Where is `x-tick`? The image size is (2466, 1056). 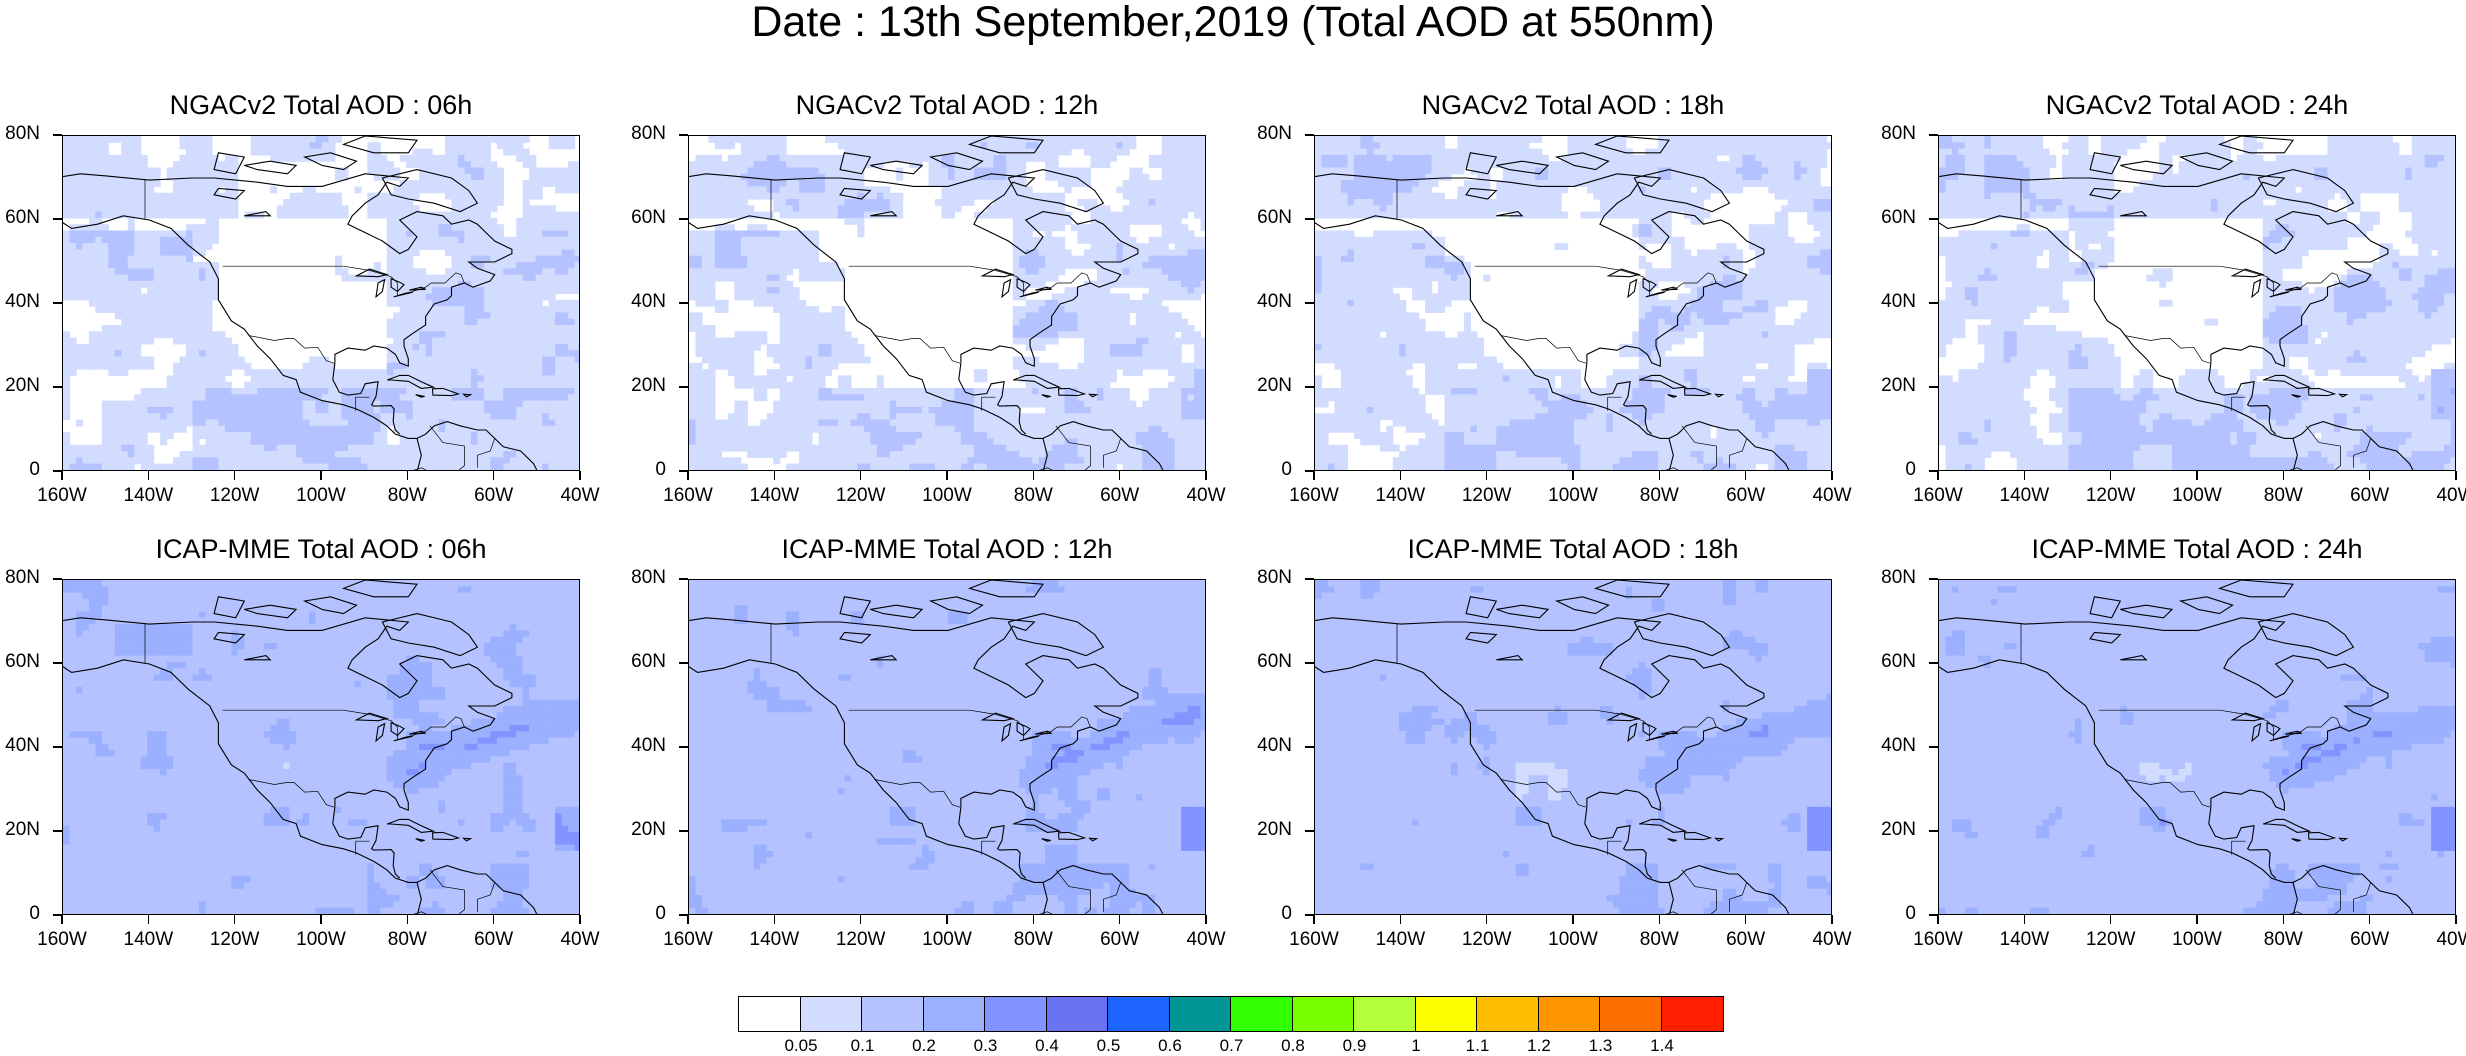
x-tick is located at coordinates (148, 475).